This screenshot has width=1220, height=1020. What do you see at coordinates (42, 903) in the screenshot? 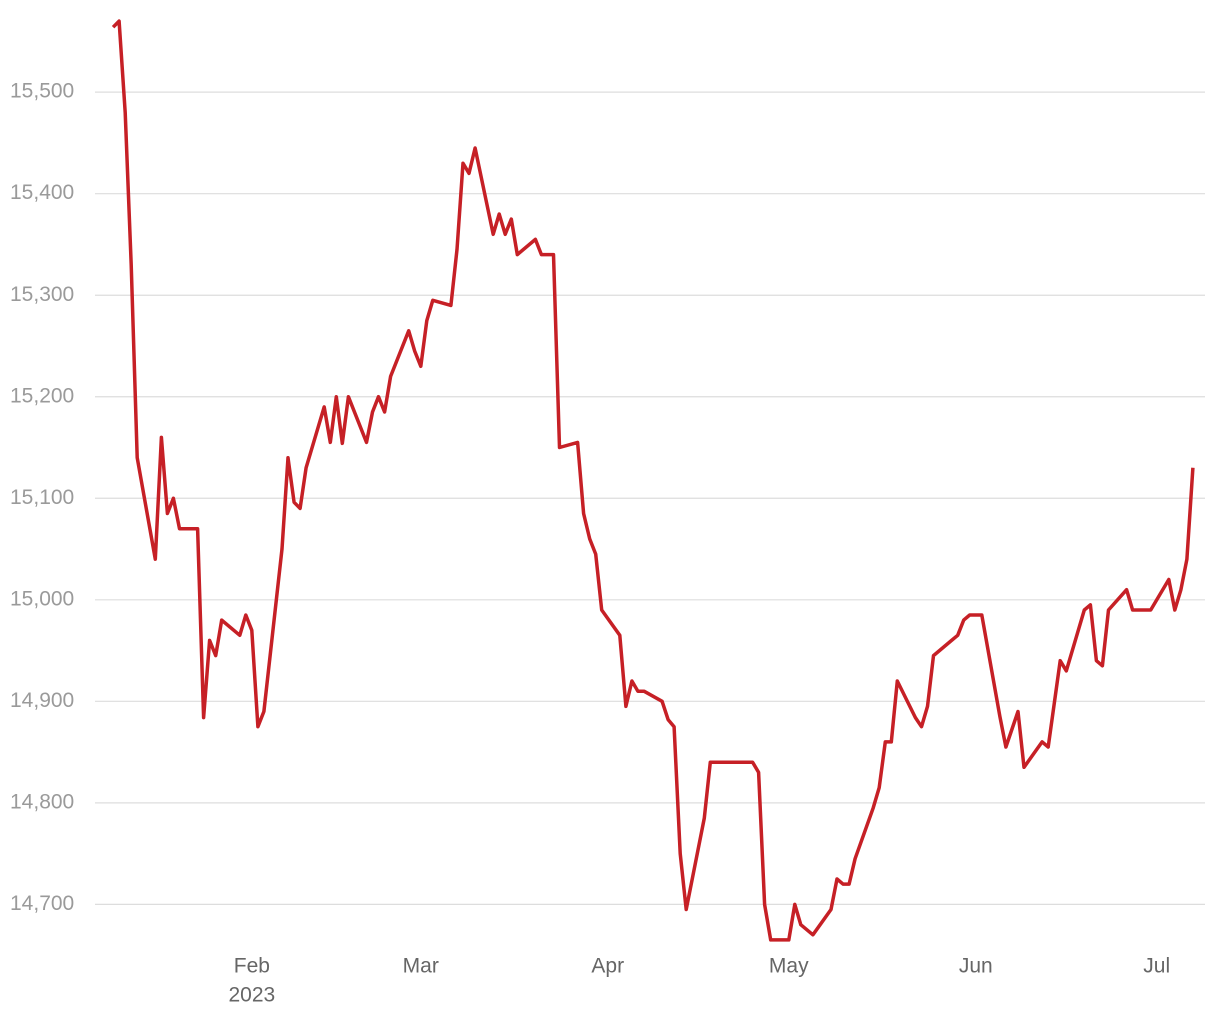
I see `y-tick-label: 14,700` at bounding box center [42, 903].